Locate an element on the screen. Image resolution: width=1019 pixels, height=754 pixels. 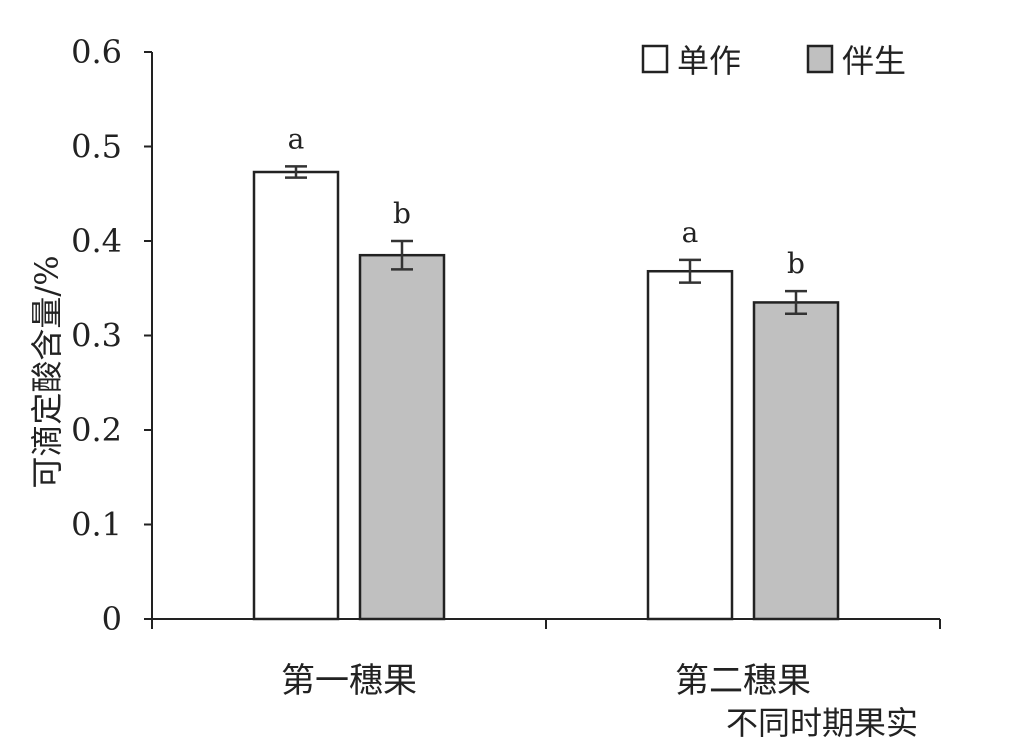
y-tick-label: 0.3 is located at coordinates (96, 336).